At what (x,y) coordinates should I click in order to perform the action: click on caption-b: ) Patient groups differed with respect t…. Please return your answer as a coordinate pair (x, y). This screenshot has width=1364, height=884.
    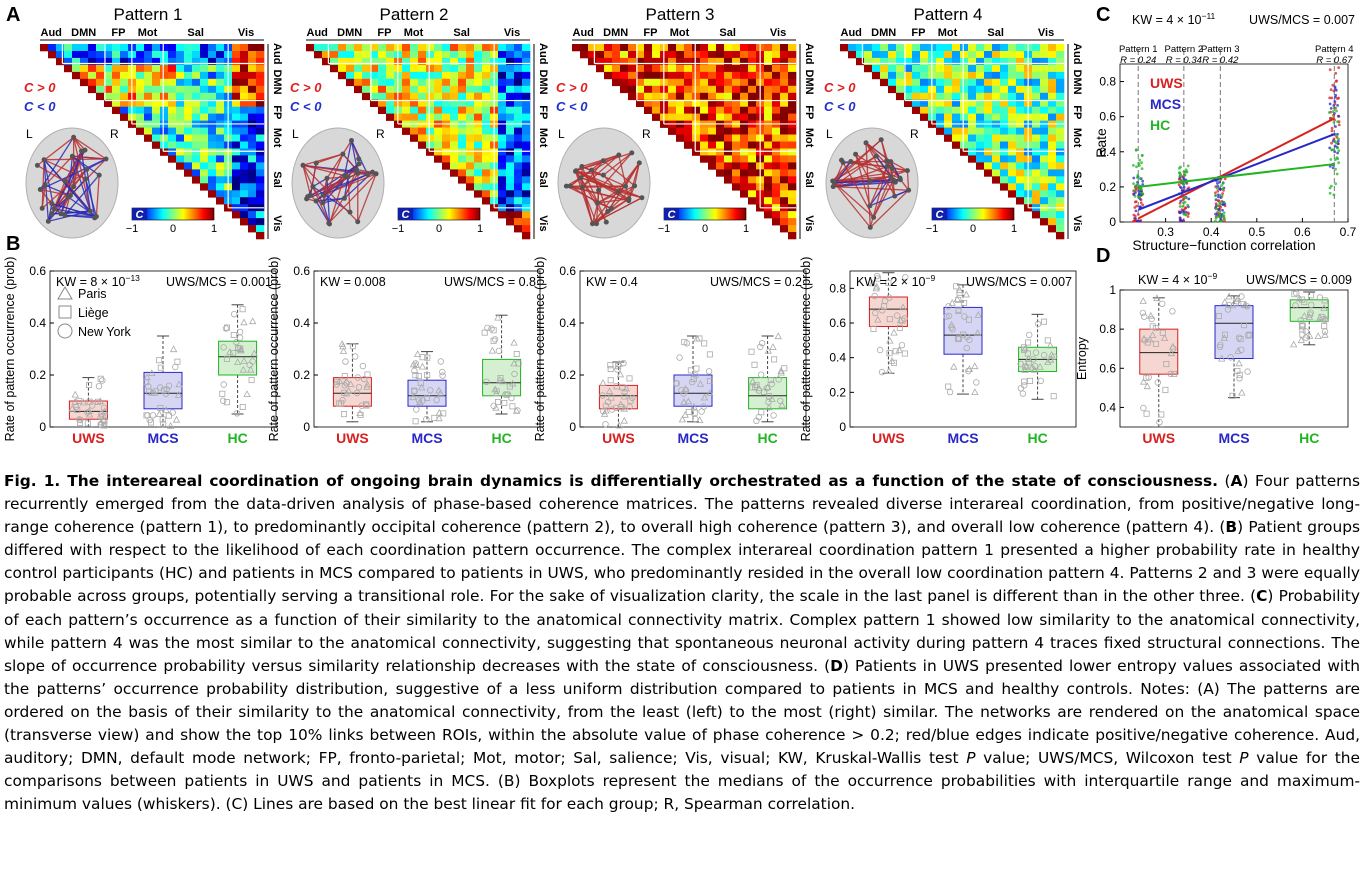
    Looking at the image, I should click on (682, 562).